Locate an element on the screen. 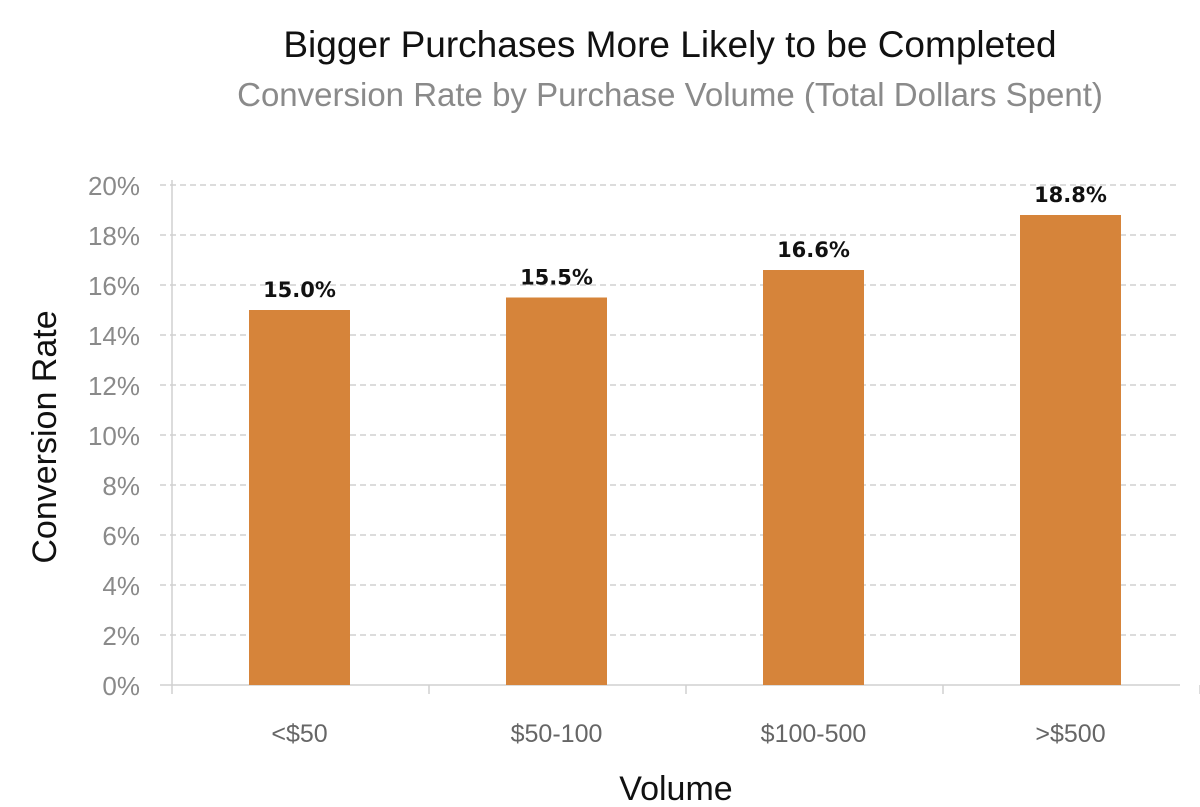 The width and height of the screenshot is (1200, 807). data-label: 18.8% is located at coordinates (1070, 195).